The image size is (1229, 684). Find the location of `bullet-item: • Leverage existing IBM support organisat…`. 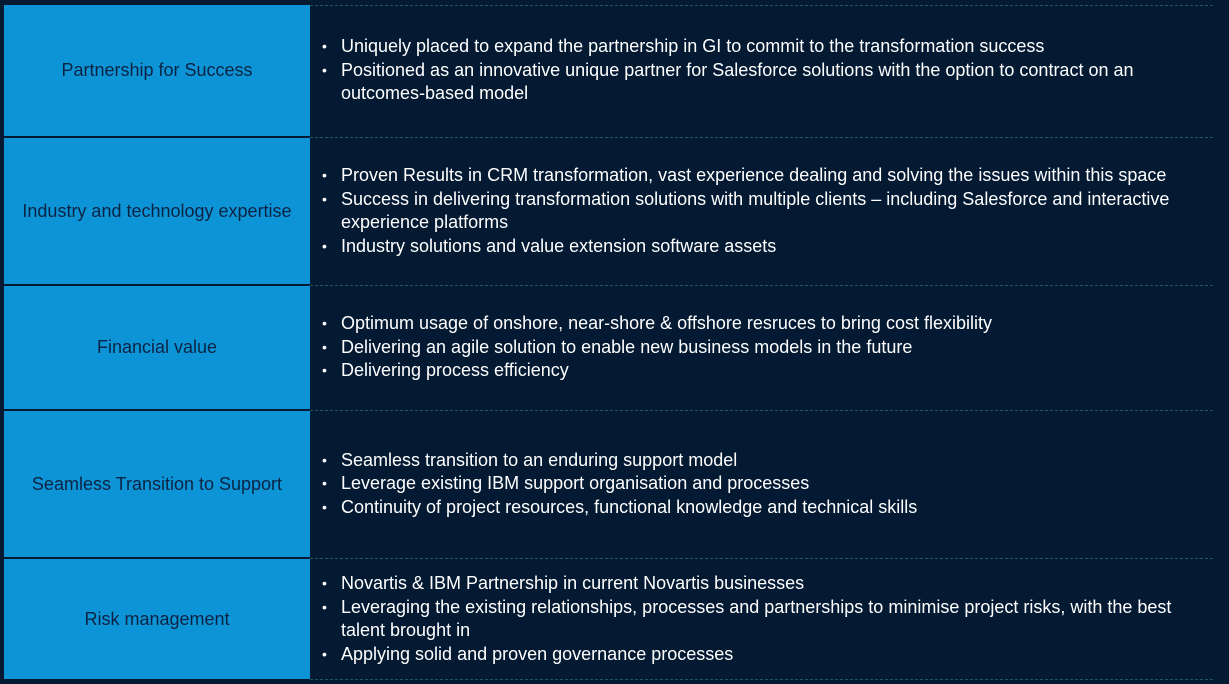

bullet-item: • Leverage existing IBM support organisat… is located at coordinates (619, 484).